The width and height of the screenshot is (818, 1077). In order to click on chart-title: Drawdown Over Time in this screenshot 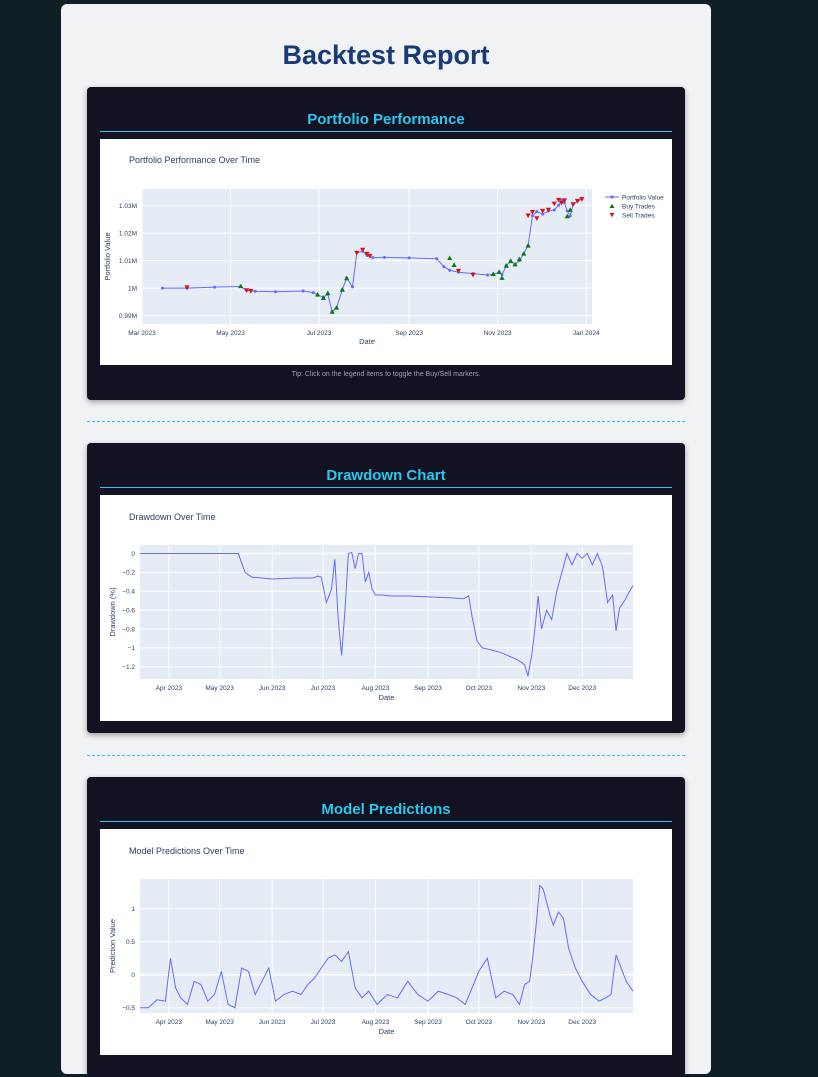, I will do `click(172, 517)`.